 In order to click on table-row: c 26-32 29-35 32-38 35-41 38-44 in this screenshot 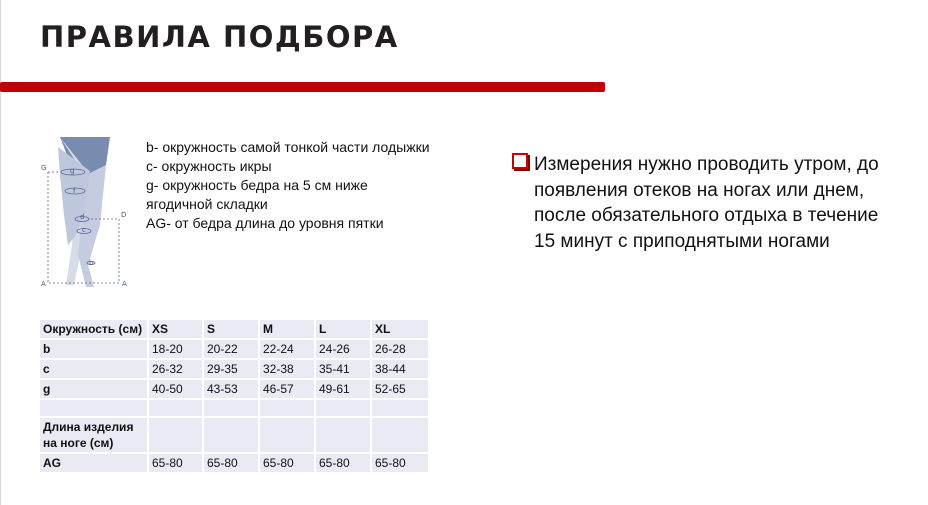, I will do `click(234, 369)`.